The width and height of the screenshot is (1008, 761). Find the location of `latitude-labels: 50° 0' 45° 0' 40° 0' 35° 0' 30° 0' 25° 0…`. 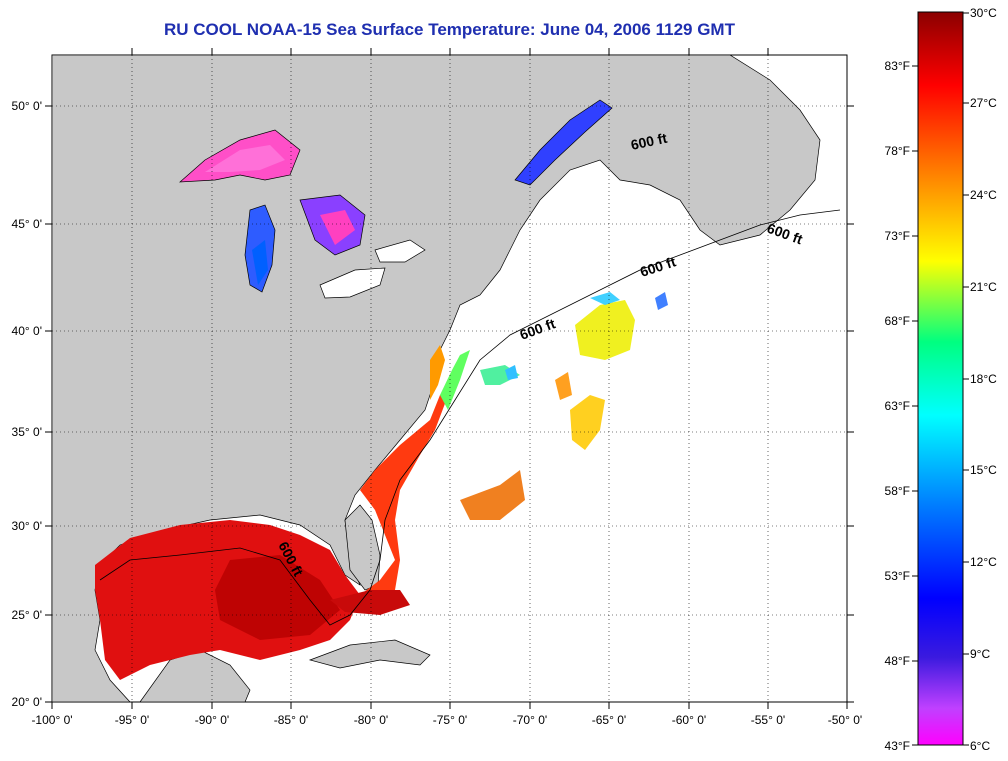

latitude-labels: 50° 0' 45° 0' 40° 0' 35° 0' 30° 0' 25° 0… is located at coordinates (27, 404).